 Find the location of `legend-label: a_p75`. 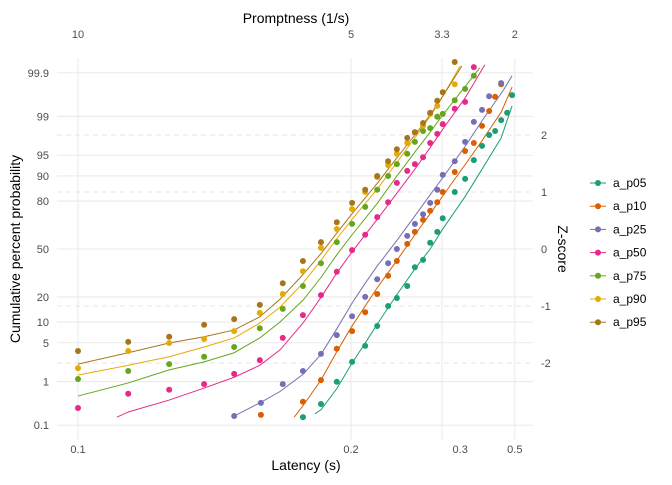

legend-label: a_p75 is located at coordinates (630, 276).